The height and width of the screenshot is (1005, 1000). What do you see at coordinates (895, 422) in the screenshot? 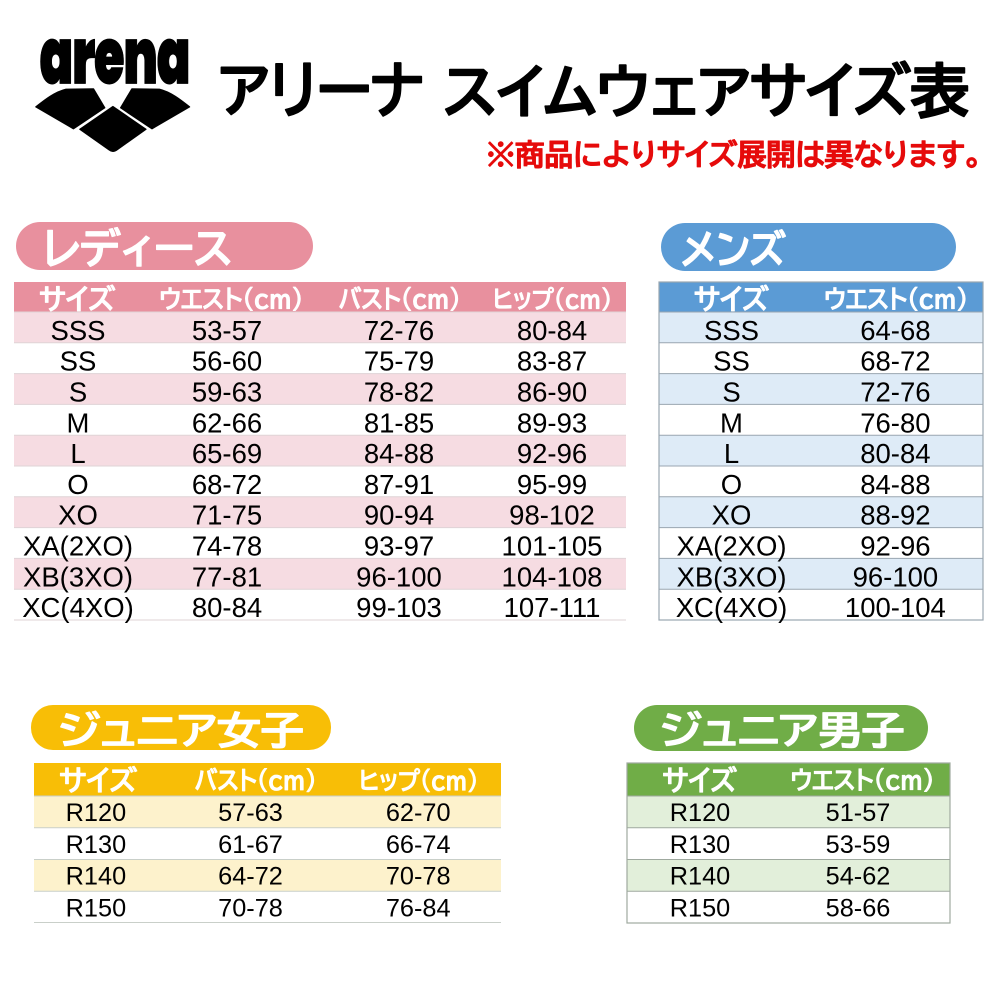
I see `svg-text: 76-80` at bounding box center [895, 422].